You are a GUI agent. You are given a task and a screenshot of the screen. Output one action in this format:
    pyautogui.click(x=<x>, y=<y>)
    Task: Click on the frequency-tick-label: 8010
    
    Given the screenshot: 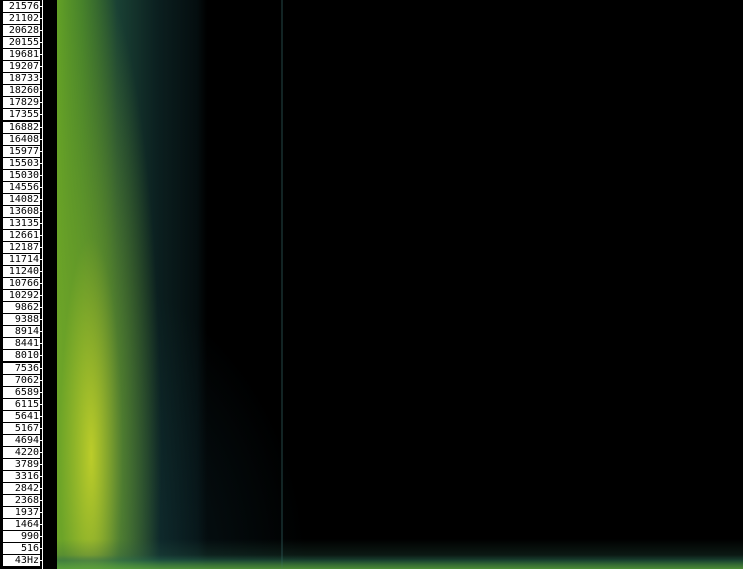 What is the action you would take?
    pyautogui.click(x=21, y=355)
    